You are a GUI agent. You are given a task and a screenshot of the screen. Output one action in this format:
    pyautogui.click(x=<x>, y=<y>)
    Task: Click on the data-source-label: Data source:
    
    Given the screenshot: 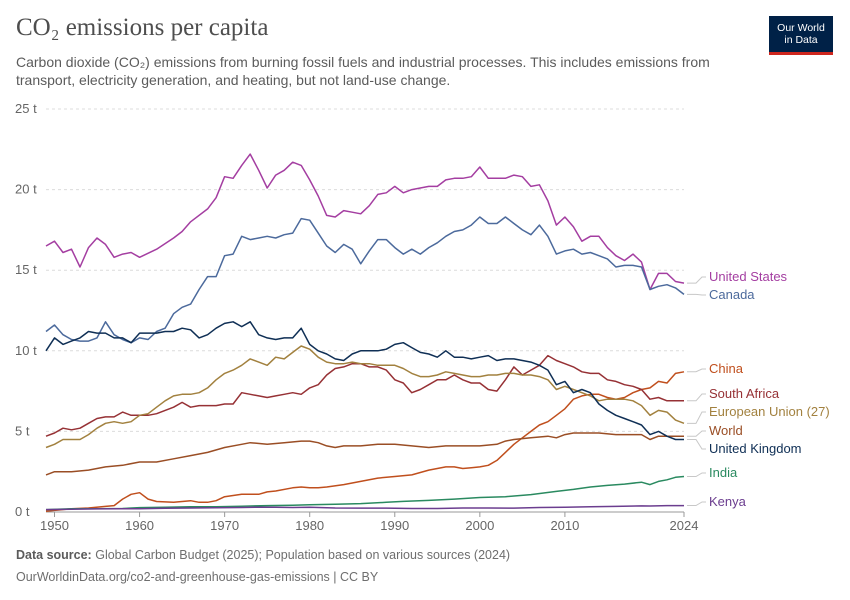 What is the action you would take?
    pyautogui.click(x=54, y=555)
    